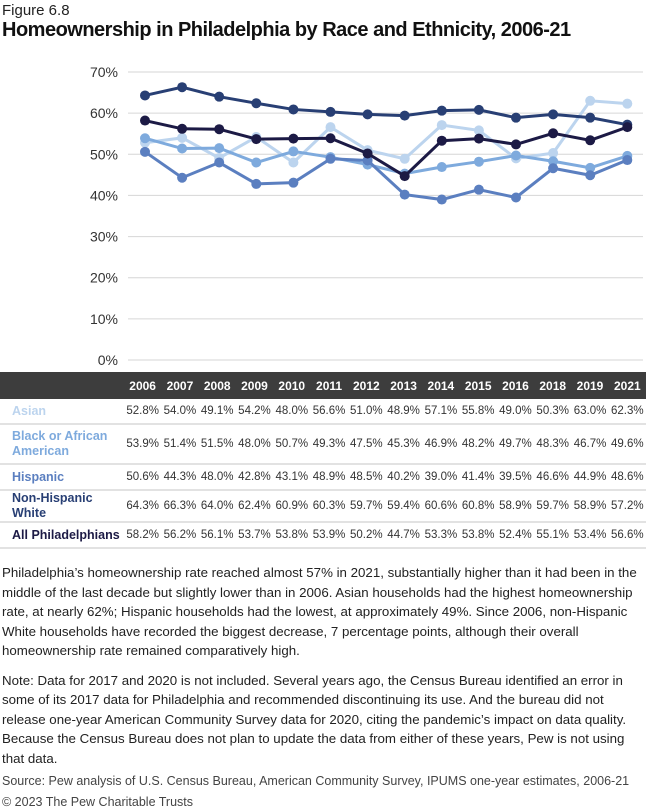 The height and width of the screenshot is (811, 650). I want to click on table-cell: 55.8%, so click(478, 412).